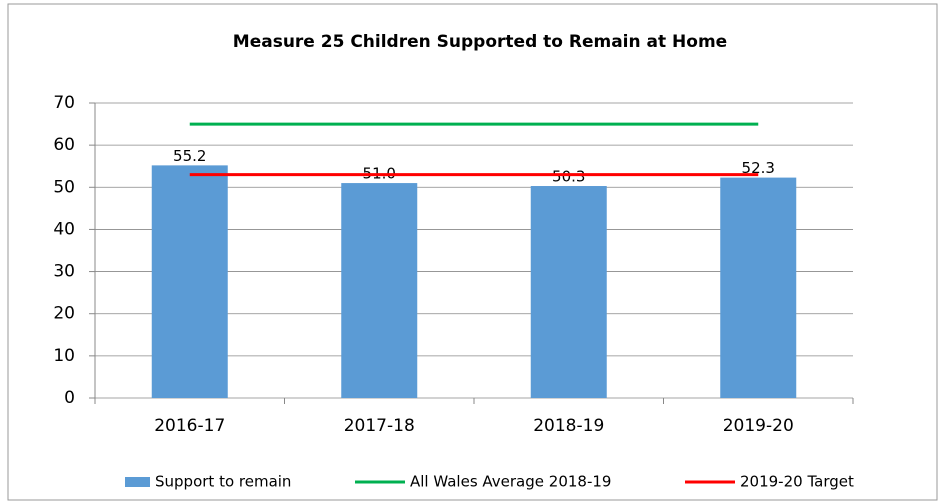 The height and width of the screenshot is (504, 942). Describe the element at coordinates (137, 482) in the screenshot. I see `legend-swatch` at that location.